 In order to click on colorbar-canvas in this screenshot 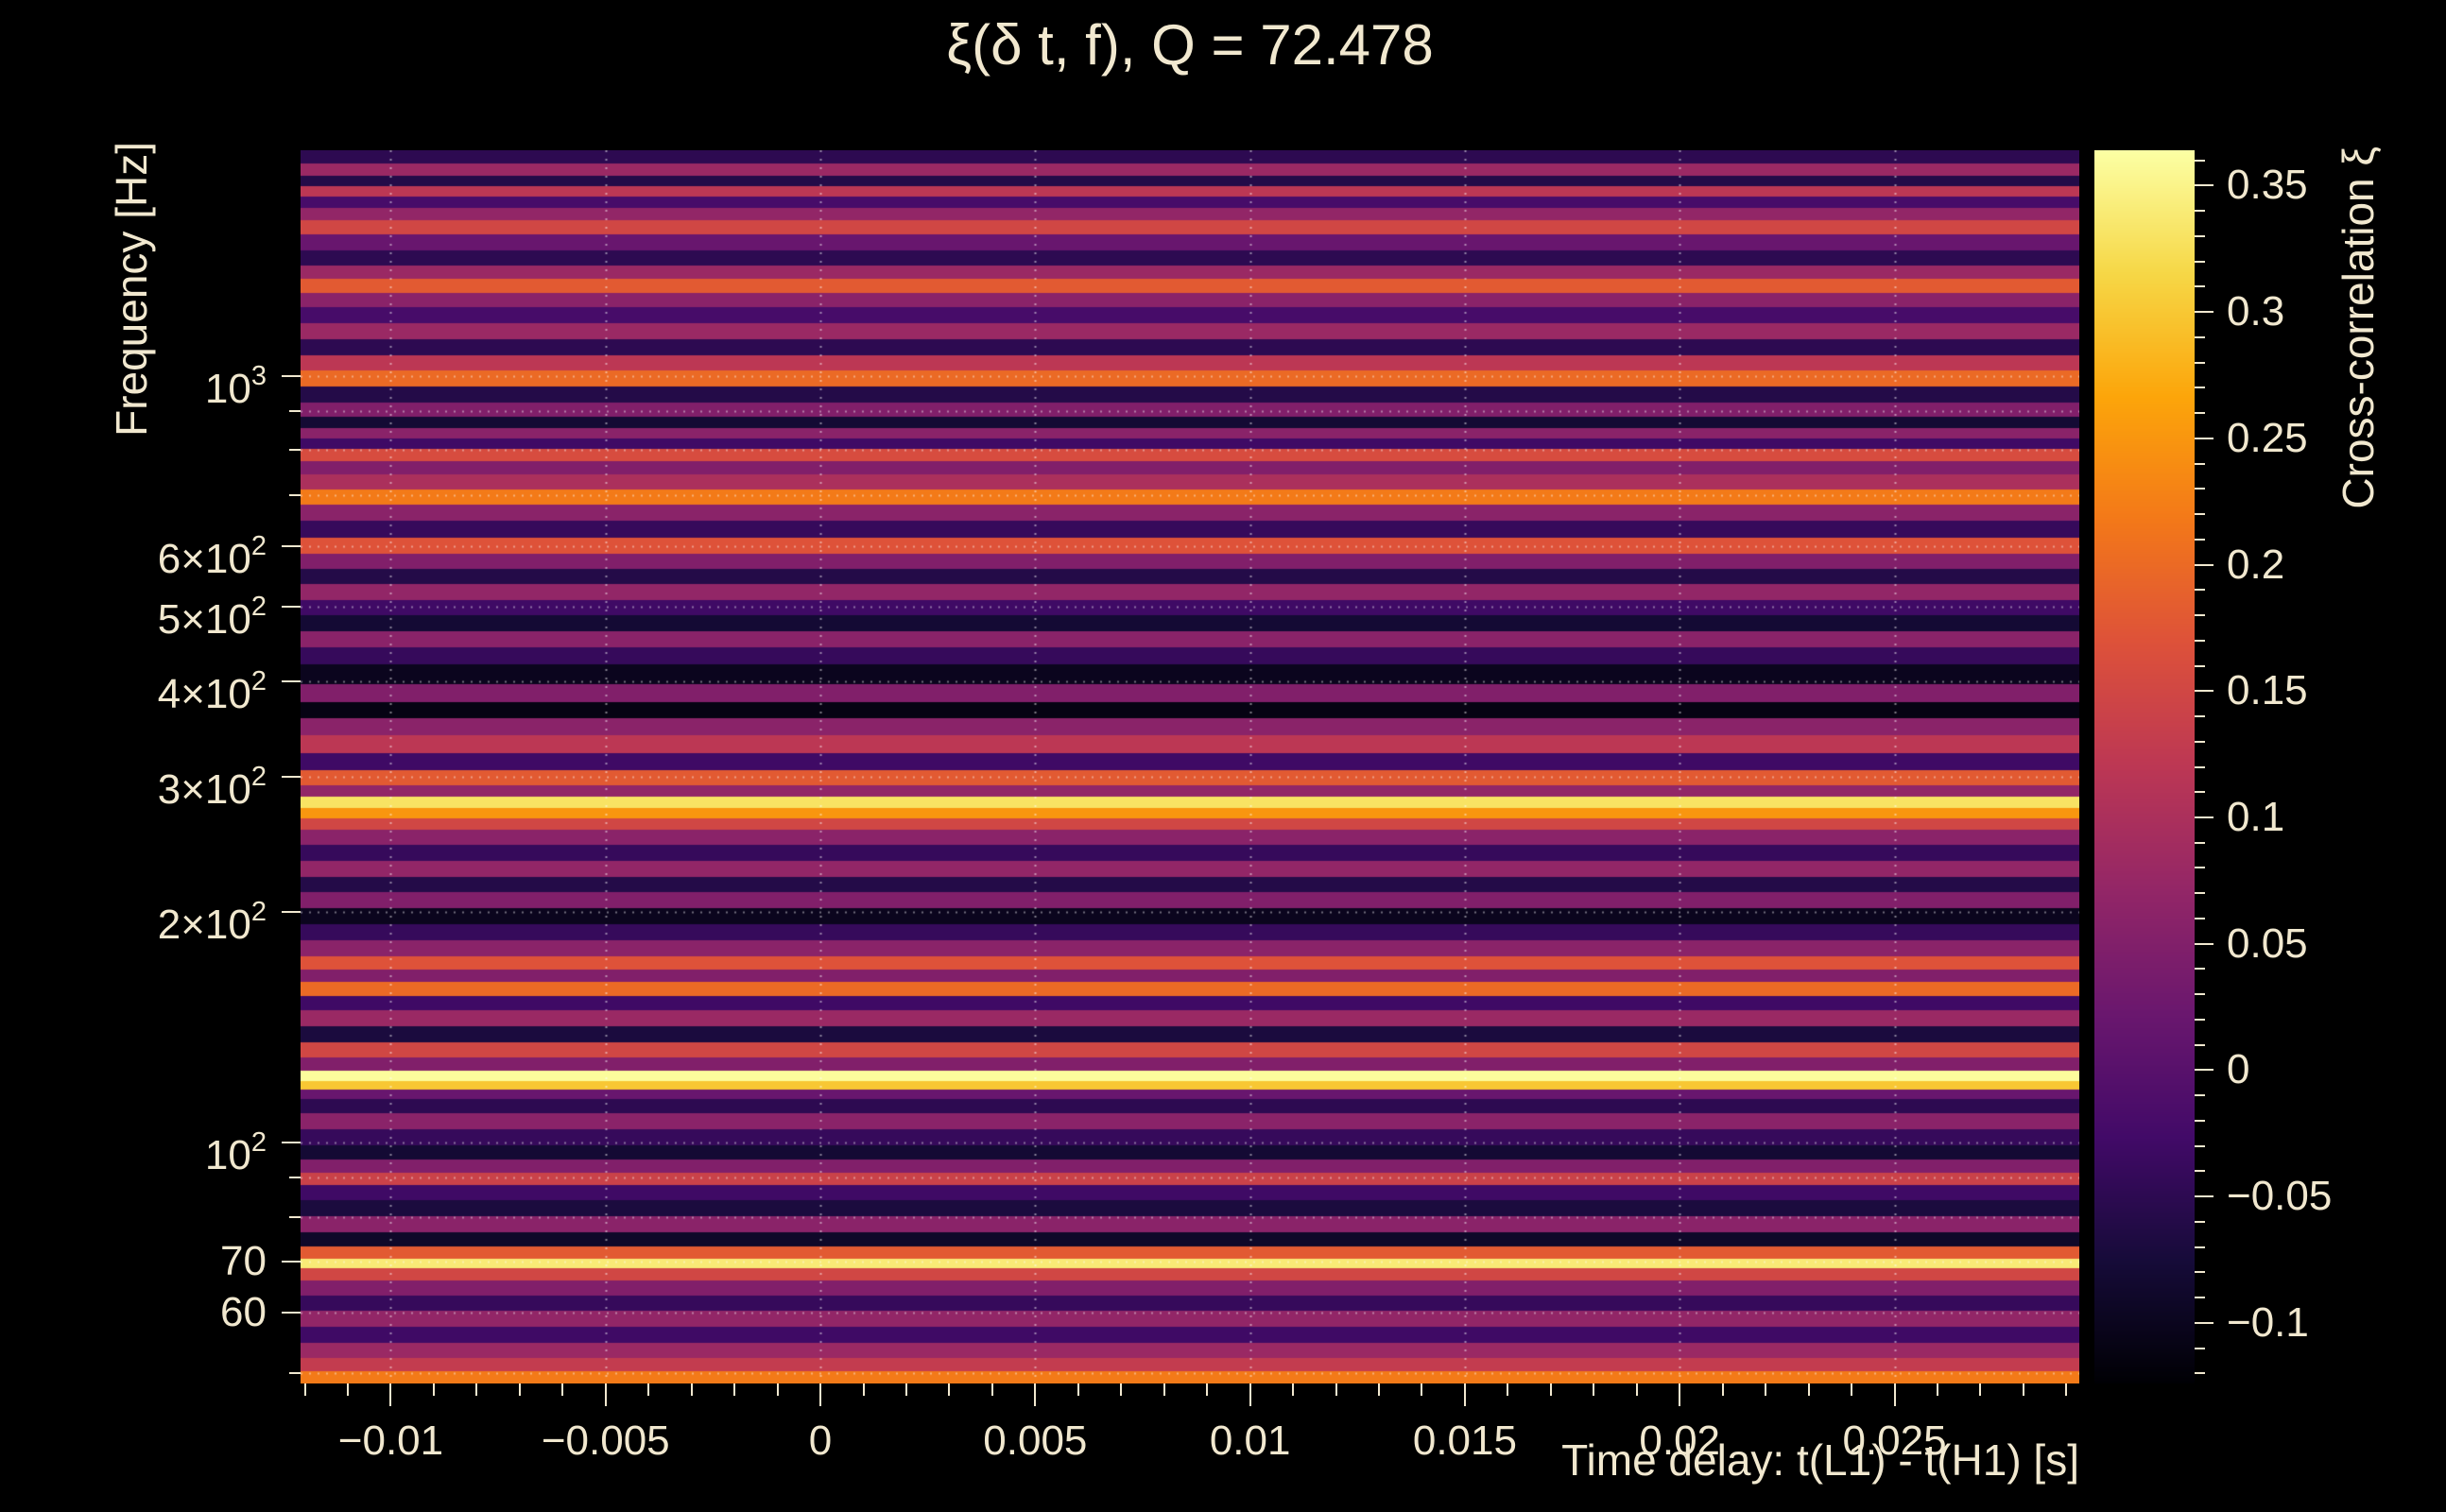, I will do `click(2144, 766)`.